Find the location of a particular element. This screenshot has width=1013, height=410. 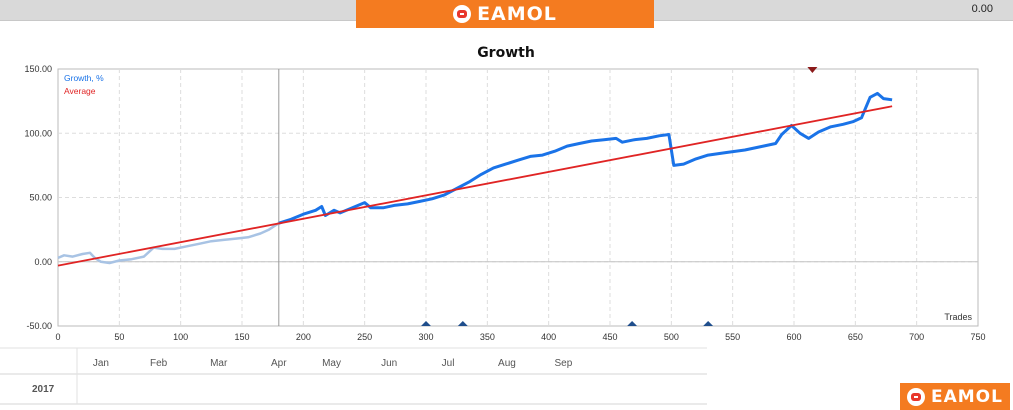

month-label: Sep is located at coordinates (563, 363).